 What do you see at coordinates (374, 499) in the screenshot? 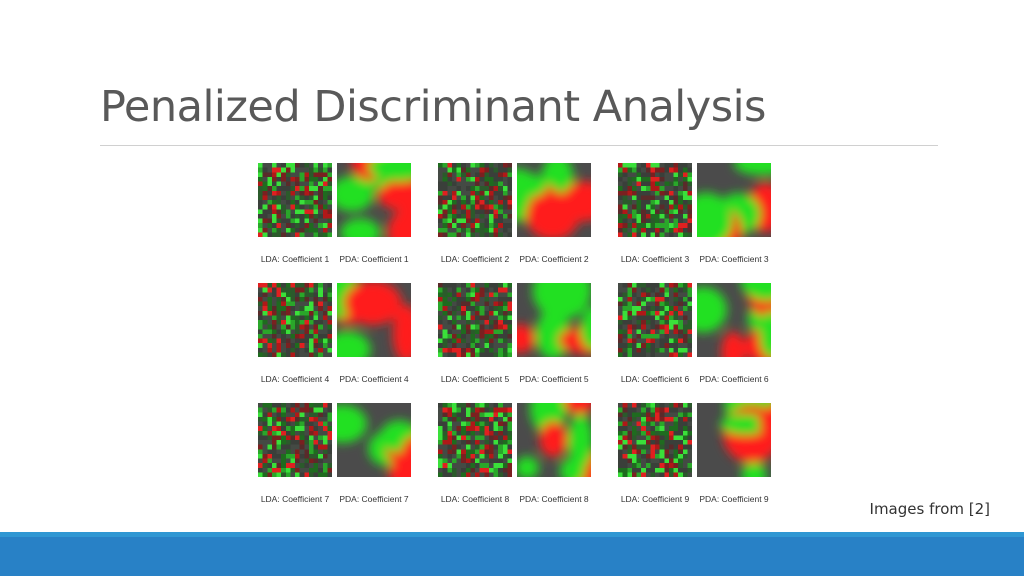
I see `pda-caption-7: PDA: Coefficient 7` at bounding box center [374, 499].